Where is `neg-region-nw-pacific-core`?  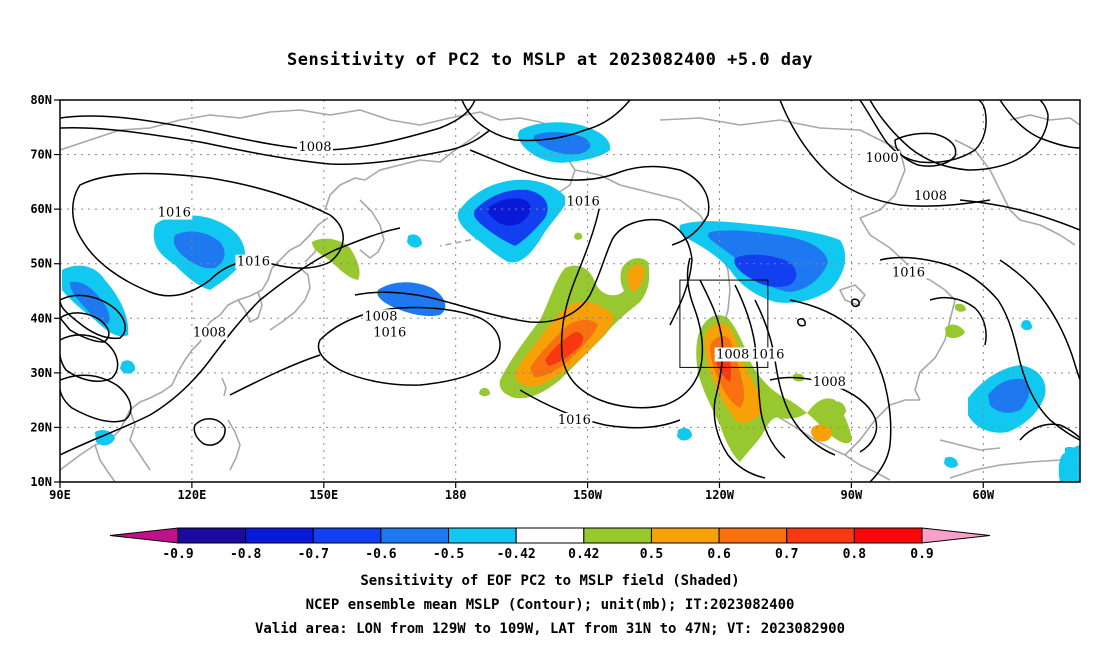
neg-region-nw-pacific-core is located at coordinates (199, 250).